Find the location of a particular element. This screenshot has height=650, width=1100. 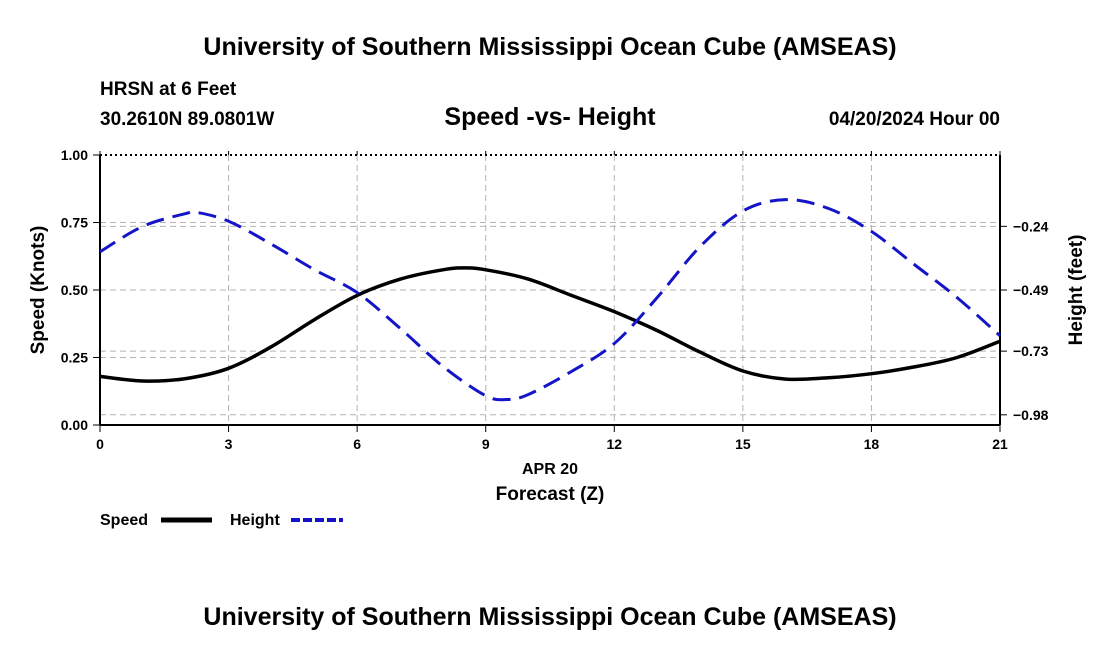

y-tick-label: 0.25 is located at coordinates (74, 358).